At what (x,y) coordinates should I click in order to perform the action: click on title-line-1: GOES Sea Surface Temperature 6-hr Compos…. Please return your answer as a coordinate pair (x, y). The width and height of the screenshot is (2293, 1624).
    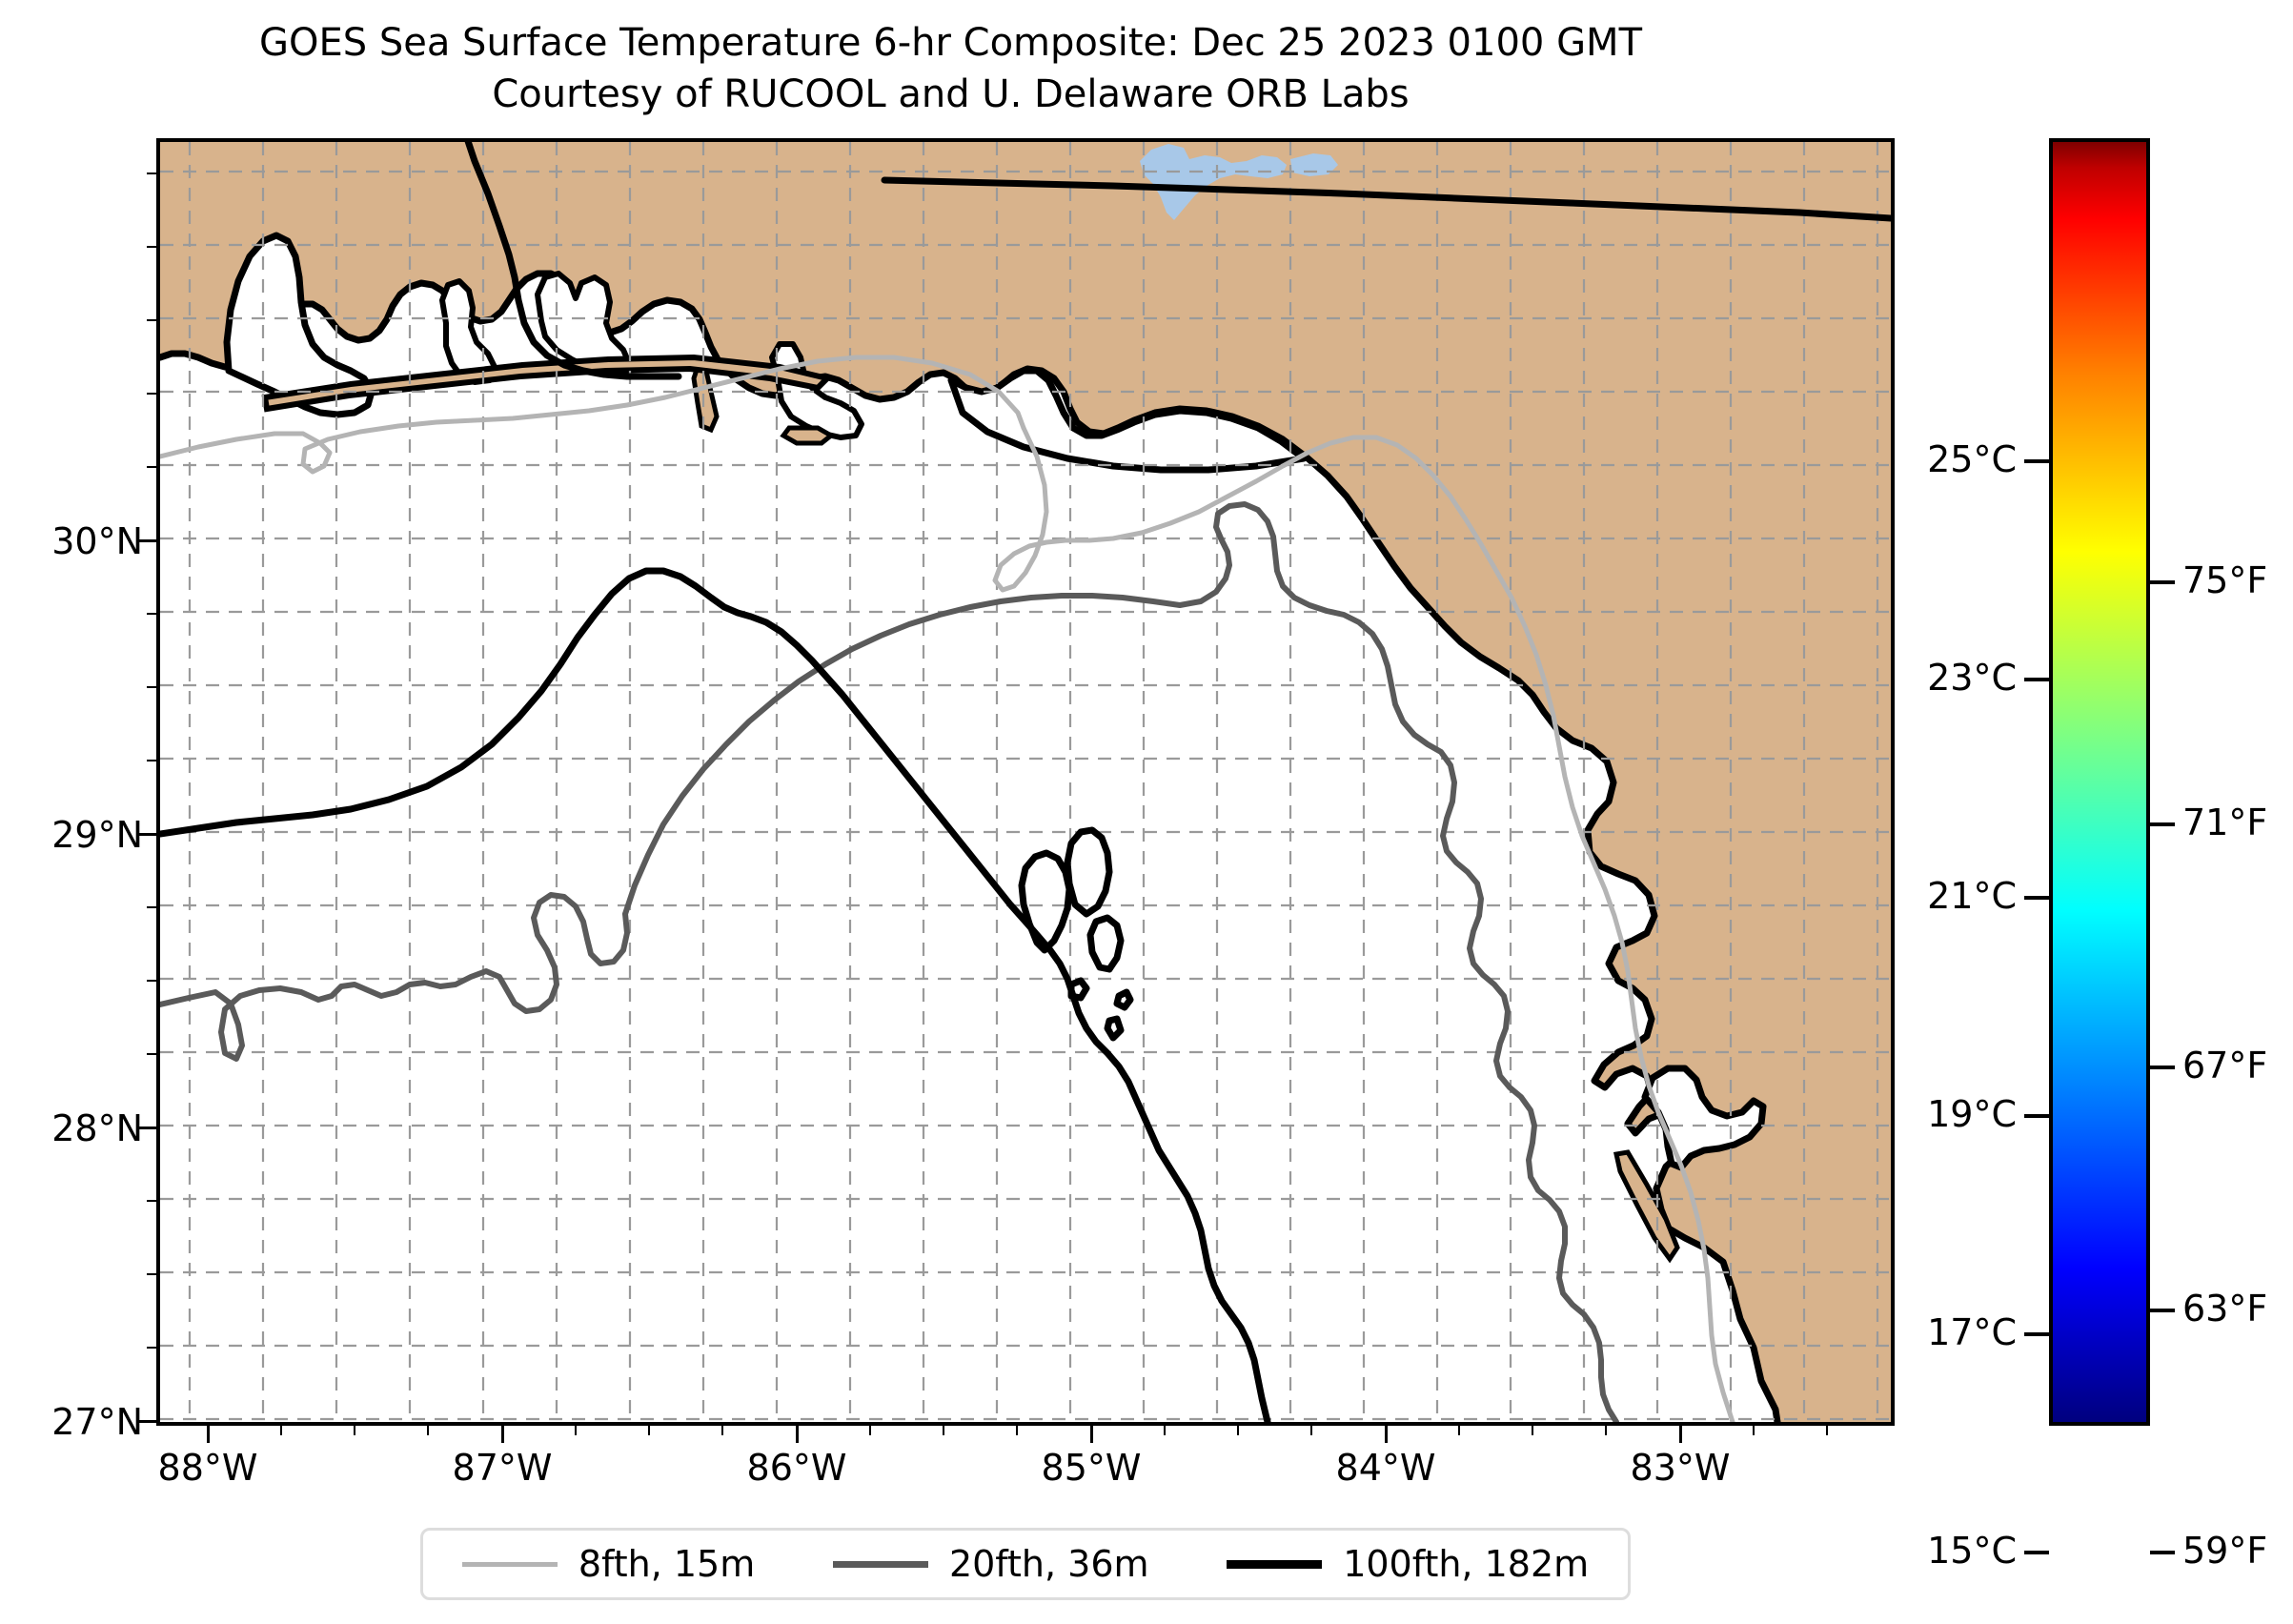
    Looking at the image, I should click on (951, 43).